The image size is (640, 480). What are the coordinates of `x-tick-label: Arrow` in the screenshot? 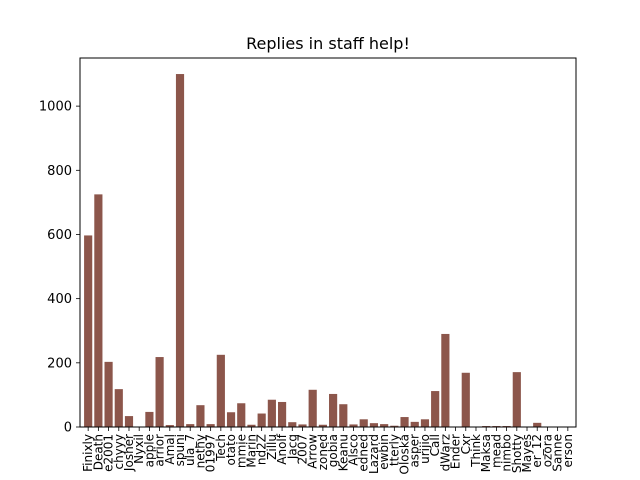 It's located at (313, 451).